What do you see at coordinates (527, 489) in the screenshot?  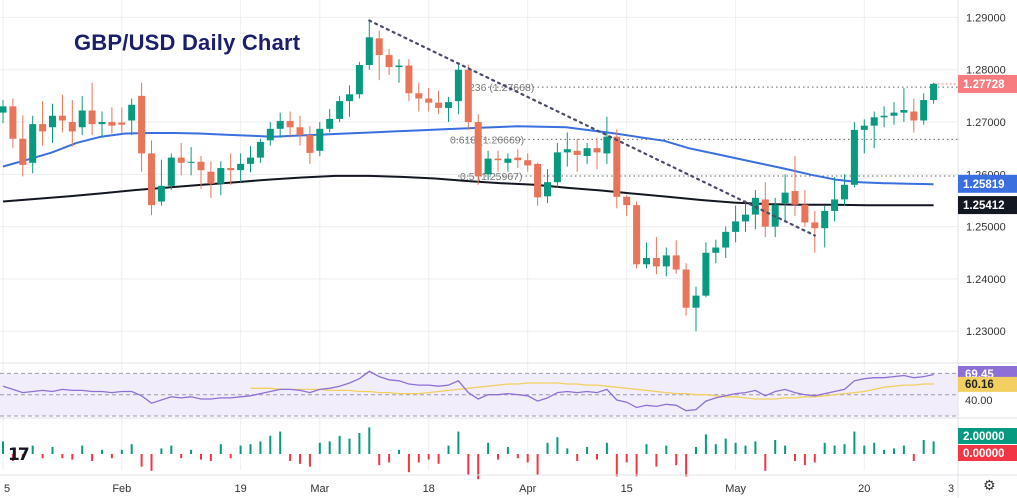 I see `x-tick-label: Apr` at bounding box center [527, 489].